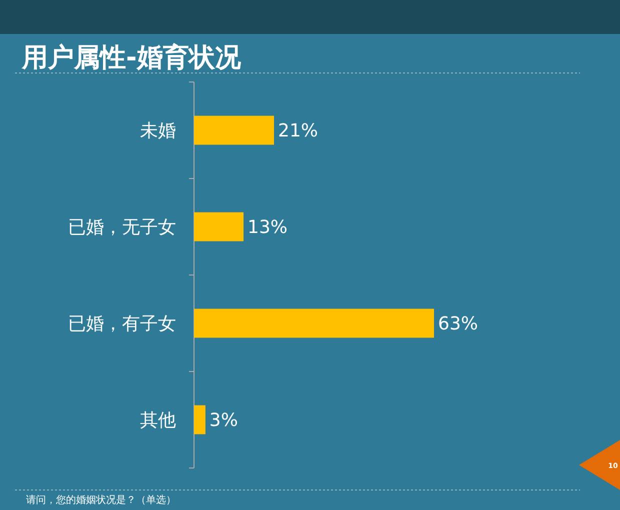 This screenshot has height=510, width=620. I want to click on data-label: 21%, so click(298, 131).